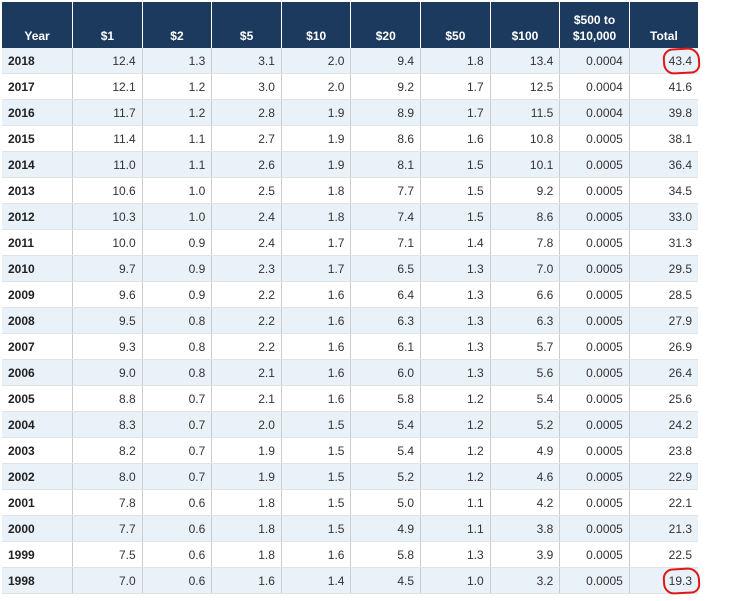 The image size is (734, 601). I want to click on cell-val-20-dollar: 8.1, so click(385, 164).